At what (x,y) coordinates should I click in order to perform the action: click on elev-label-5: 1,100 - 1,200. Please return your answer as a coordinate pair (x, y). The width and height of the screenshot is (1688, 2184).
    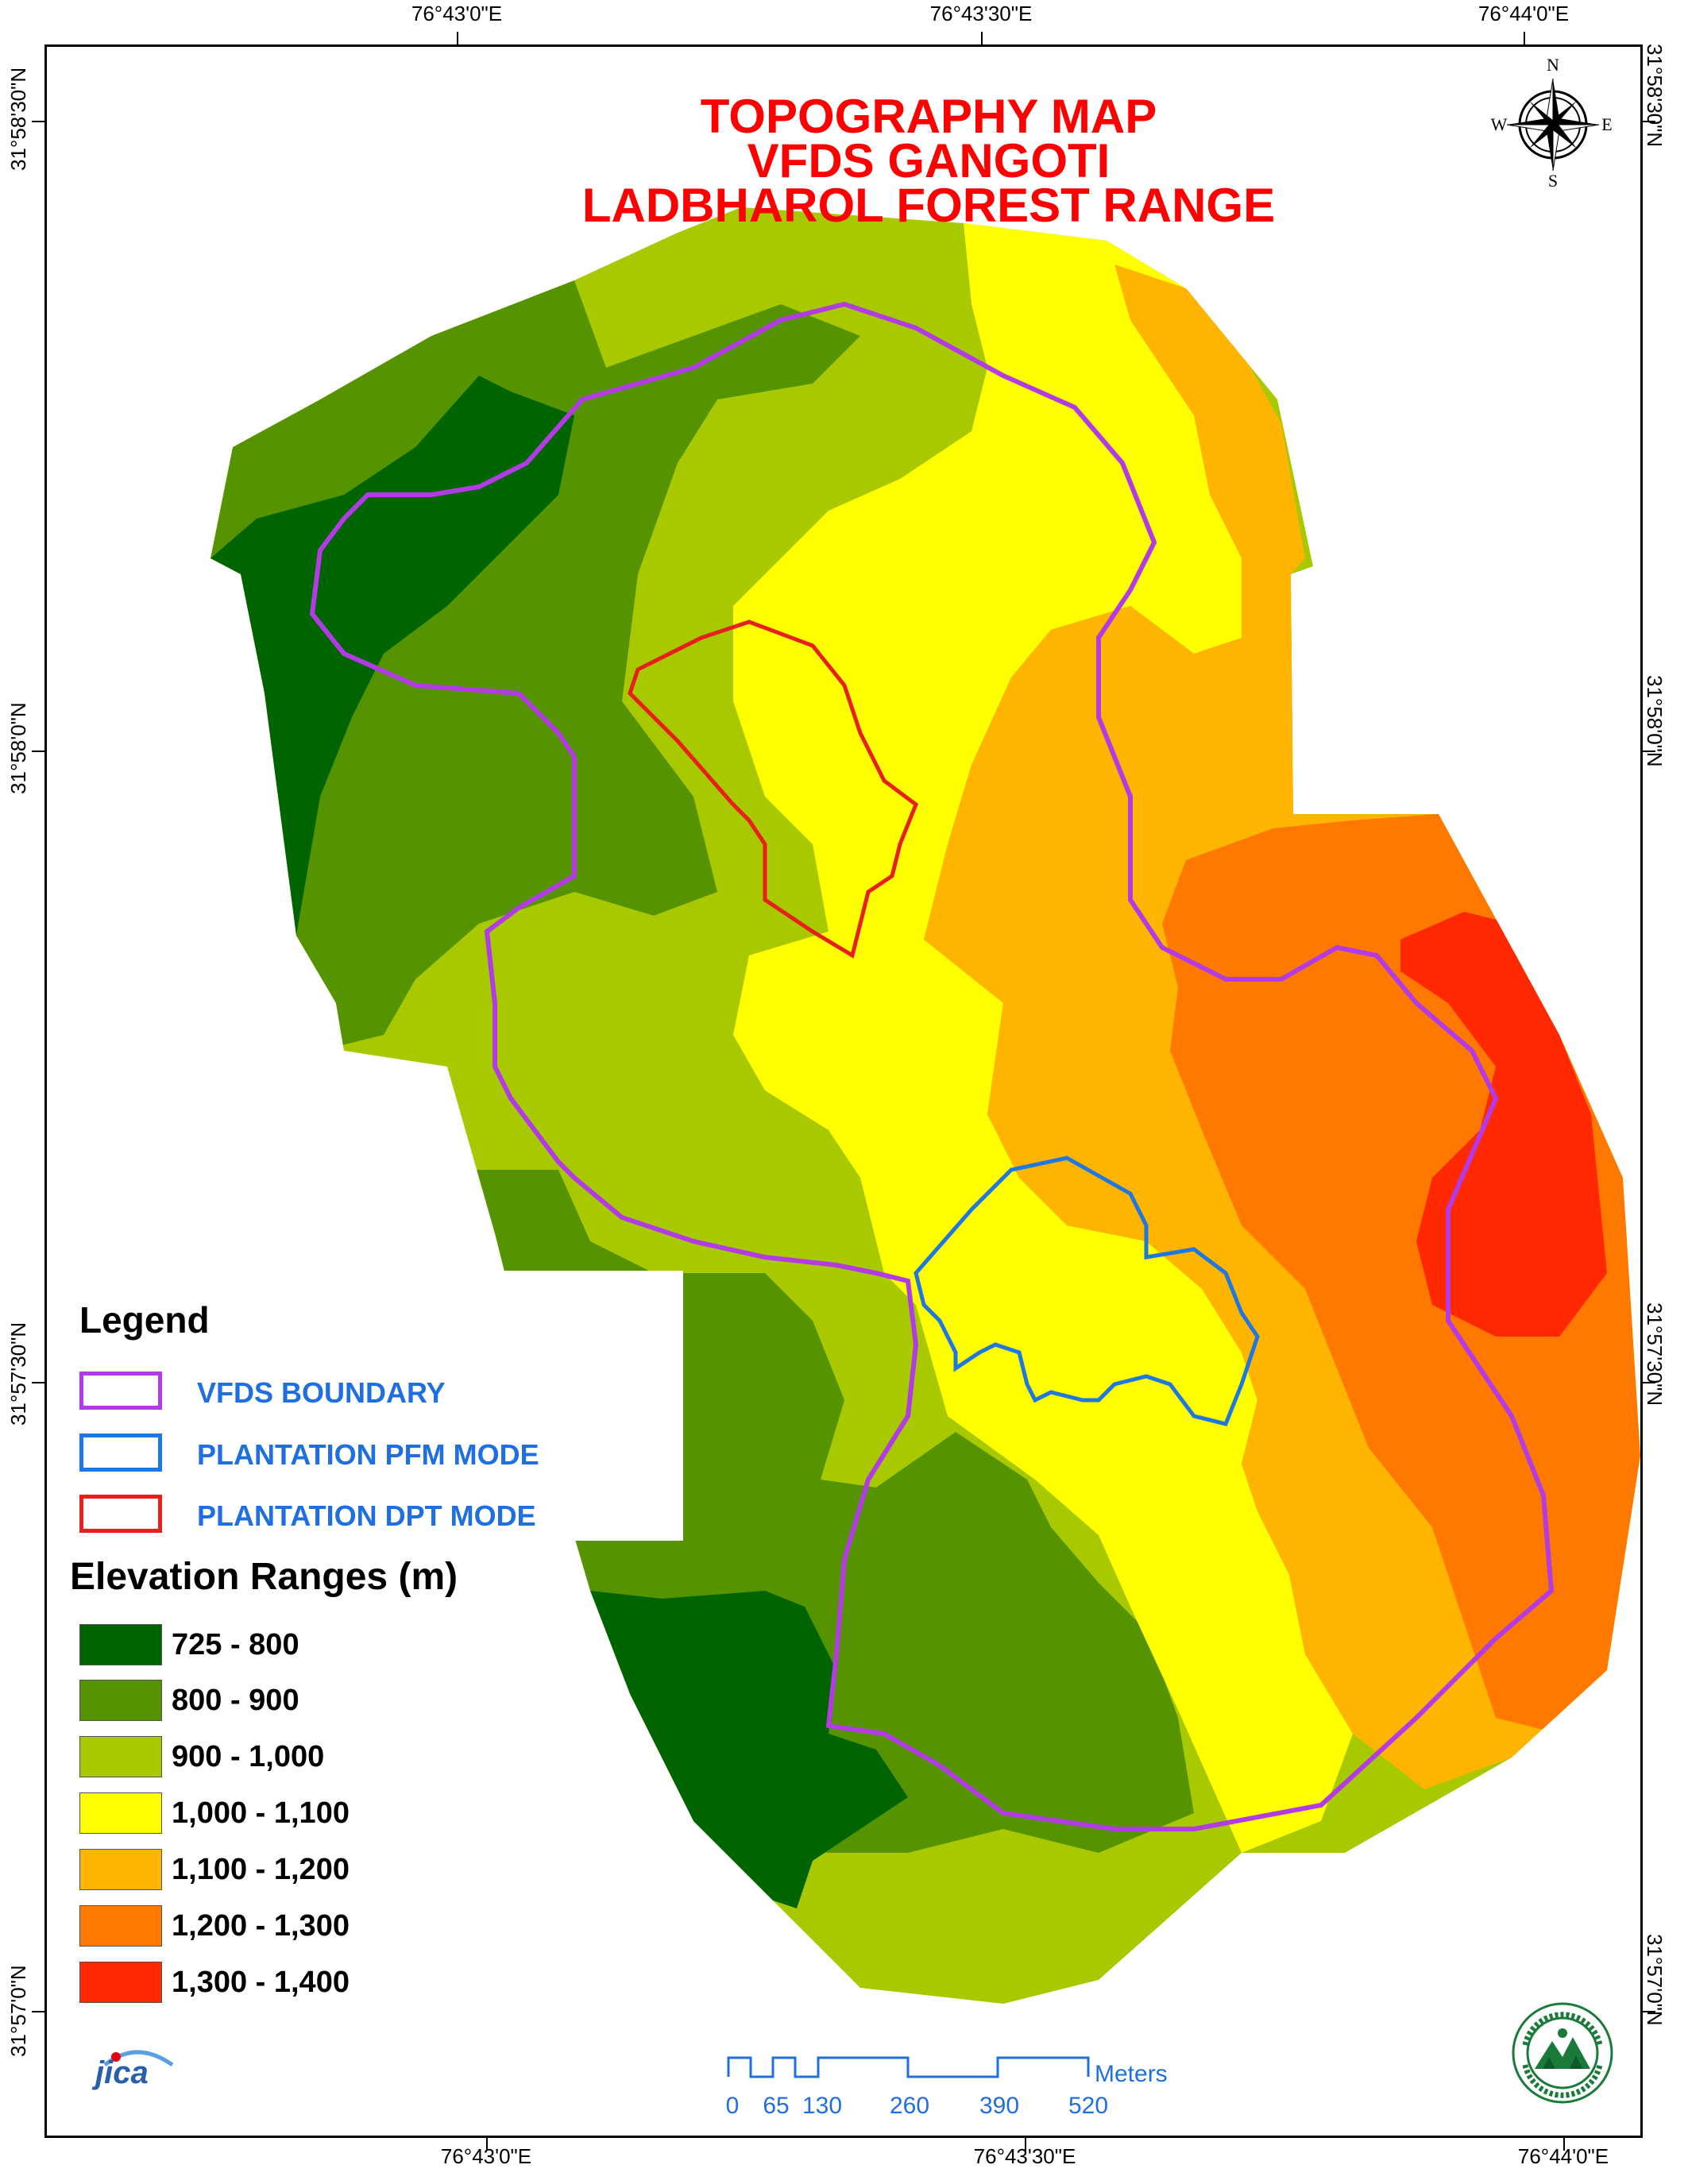
    Looking at the image, I should click on (261, 1870).